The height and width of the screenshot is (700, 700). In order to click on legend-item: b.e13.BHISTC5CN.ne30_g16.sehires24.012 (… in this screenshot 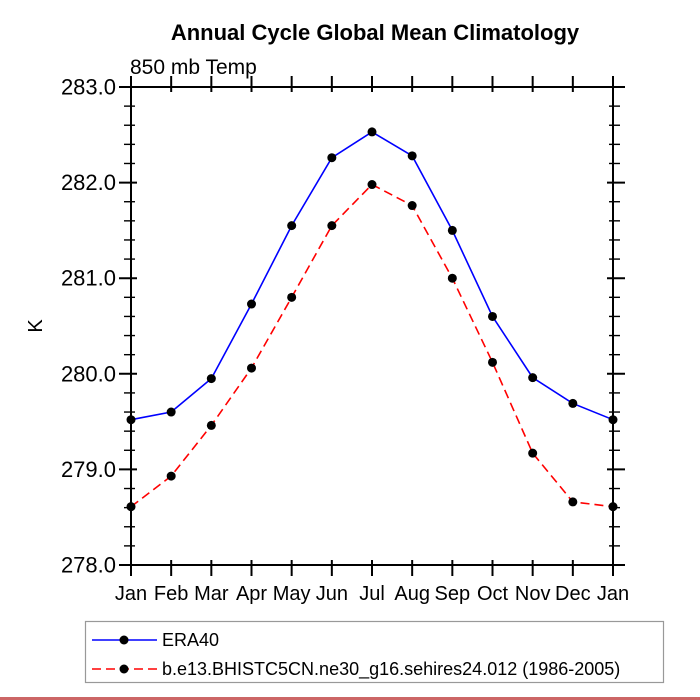, I will do `click(356, 669)`.